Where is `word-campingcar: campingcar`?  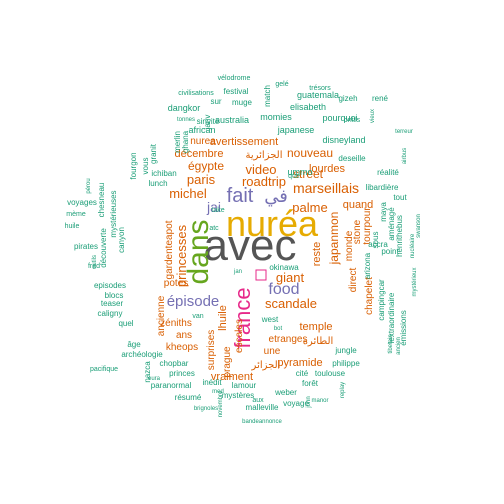
word-campingcar: campingcar is located at coordinates (381, 300).